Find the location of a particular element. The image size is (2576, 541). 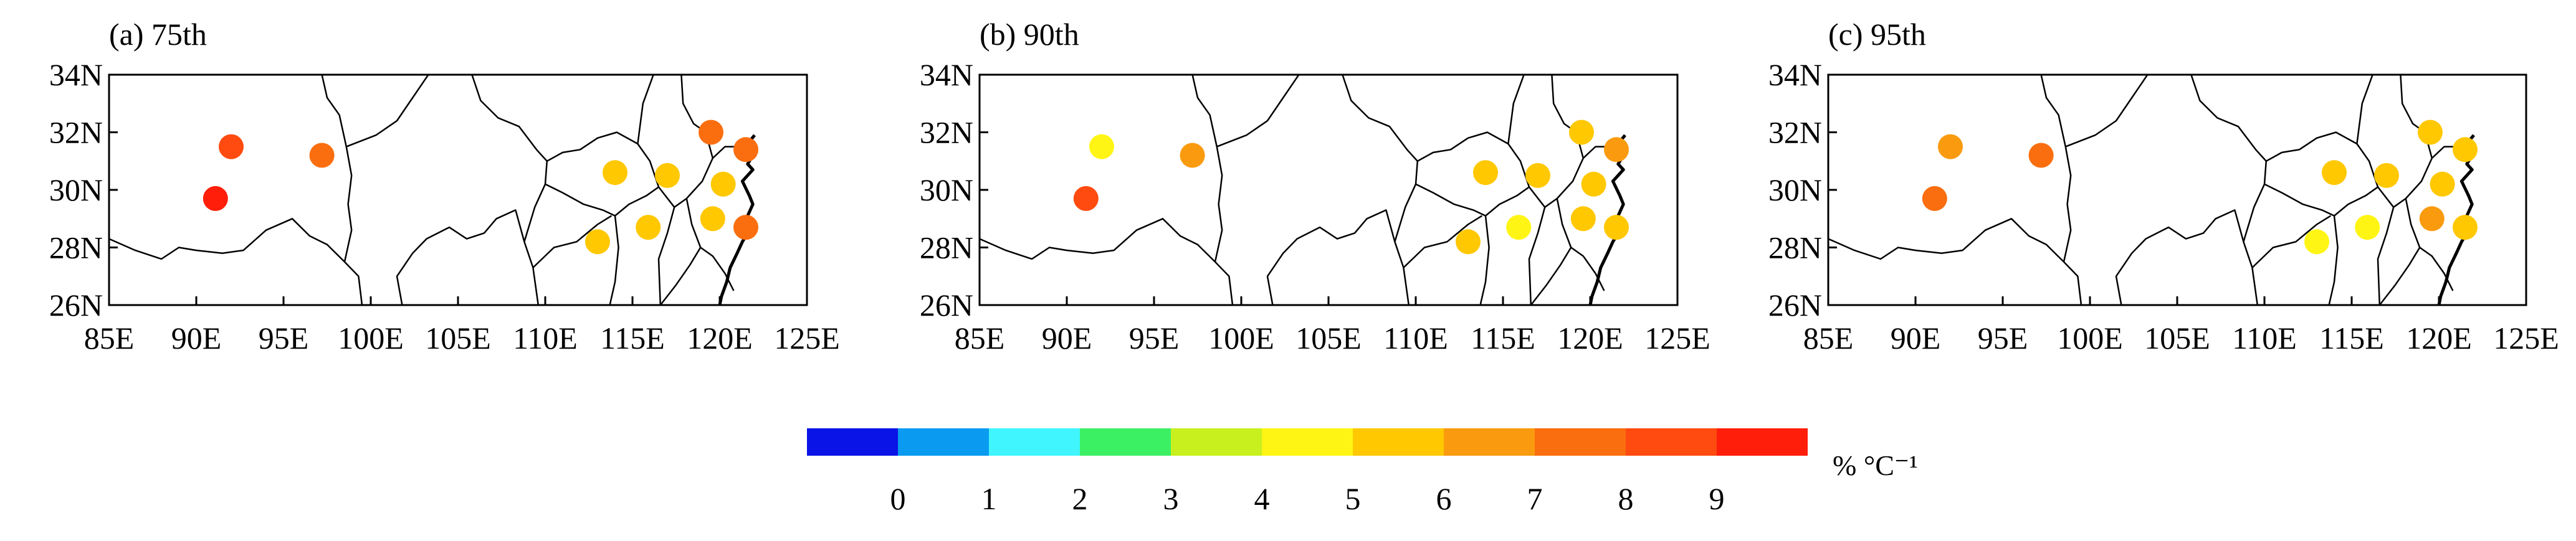

colorbar-unit: % °C⁻¹ is located at coordinates (1875, 465).